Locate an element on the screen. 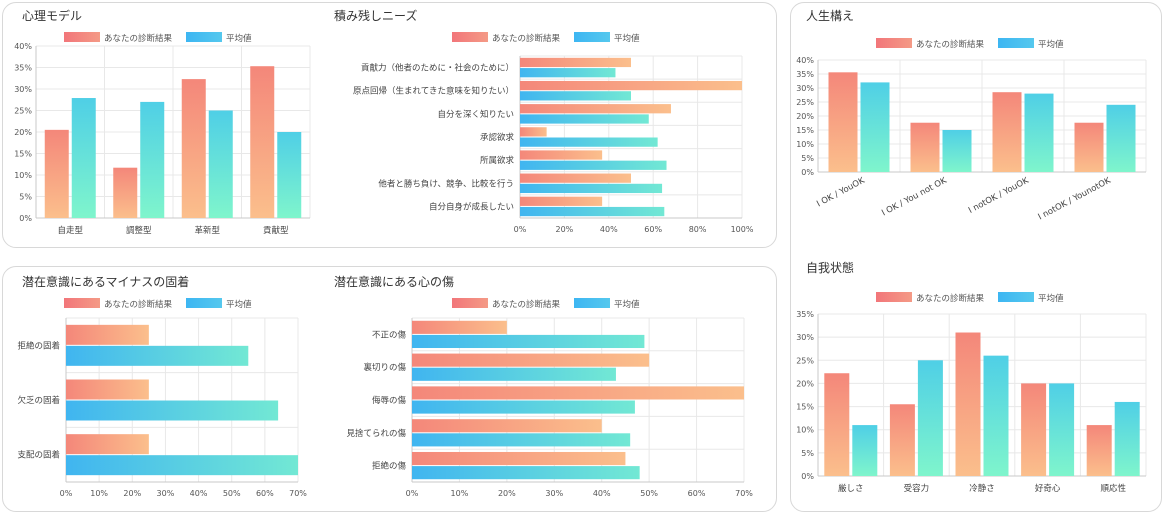 The image size is (1164, 514). c5-x-tick: 50% is located at coordinates (649, 493).